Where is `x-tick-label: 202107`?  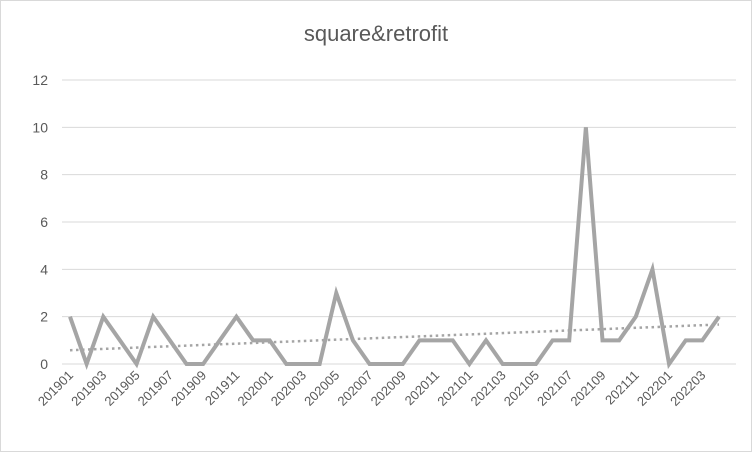 x-tick-label: 202107 is located at coordinates (554, 388).